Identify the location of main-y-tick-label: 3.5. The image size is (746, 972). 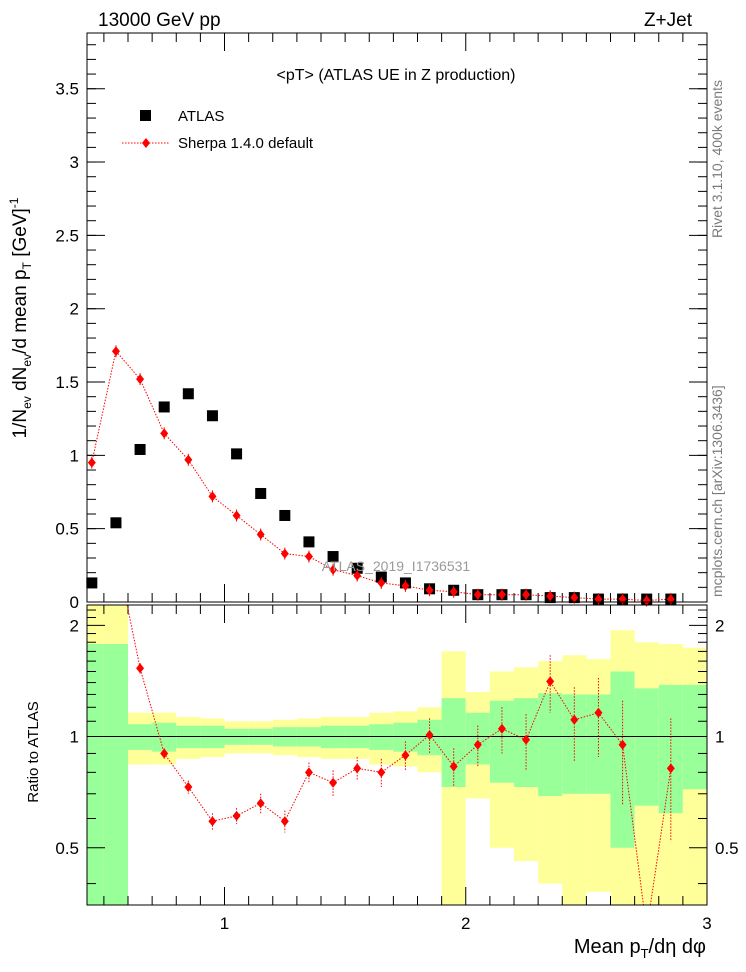
(67, 89).